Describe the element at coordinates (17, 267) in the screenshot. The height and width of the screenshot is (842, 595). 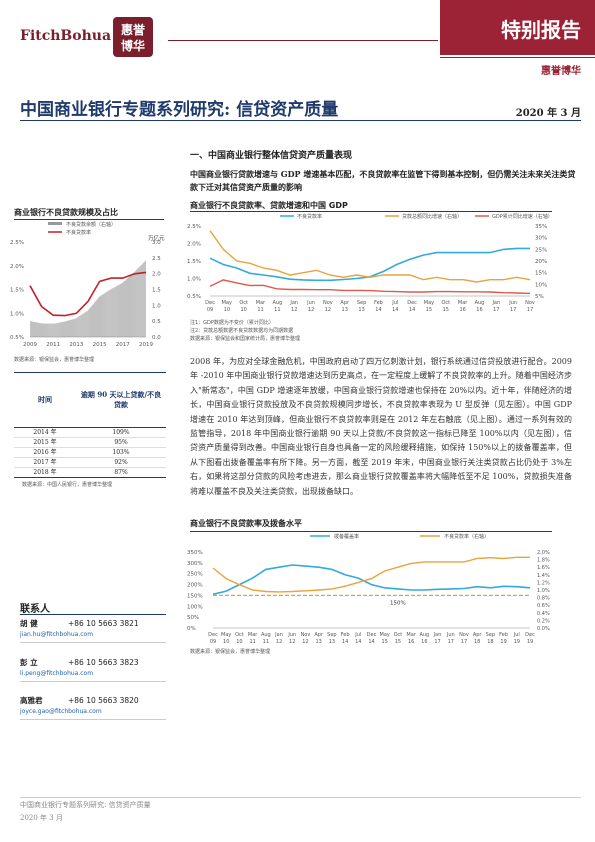
I see `left-axis-tick: 2.0%` at that location.